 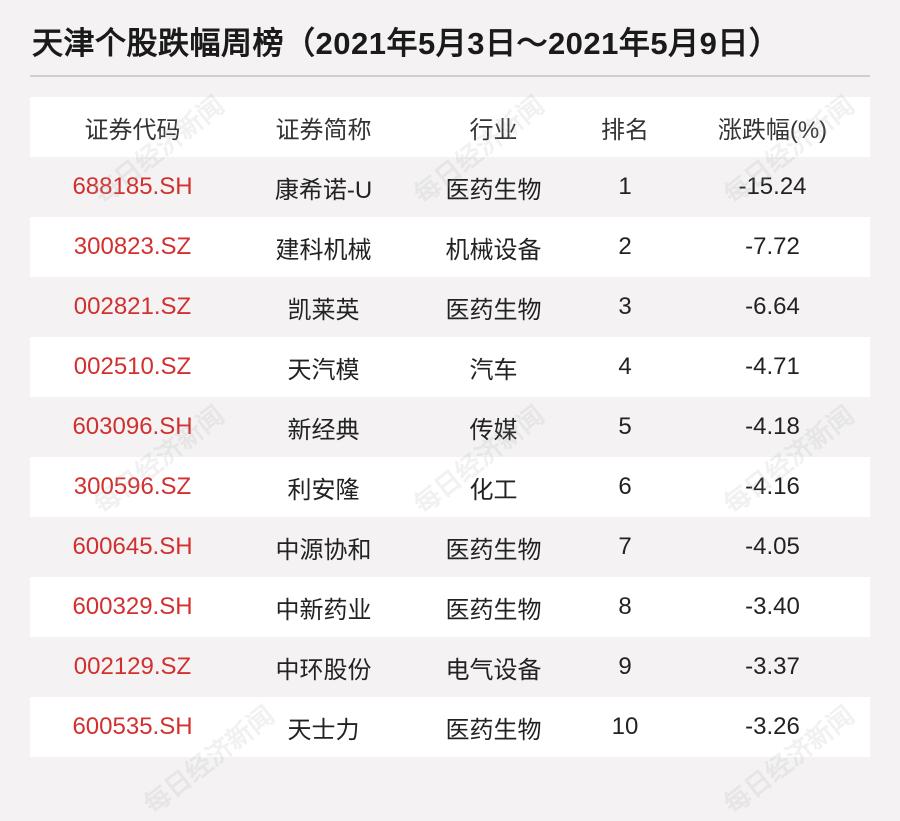 I want to click on change-pct-cell: -4.71, so click(x=772, y=367).